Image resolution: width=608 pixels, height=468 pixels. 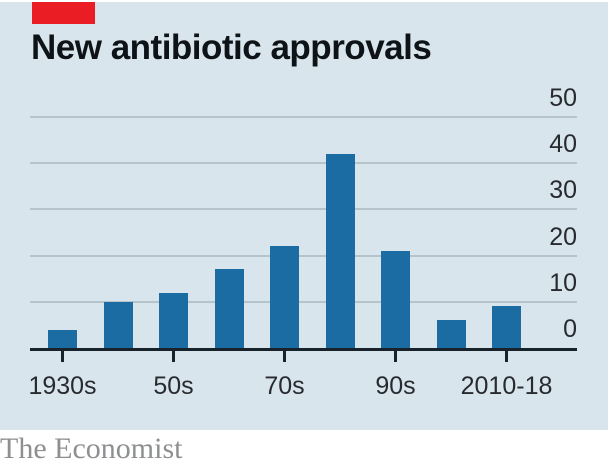 What do you see at coordinates (173, 386) in the screenshot?
I see `x-axis-label-50s: 50s` at bounding box center [173, 386].